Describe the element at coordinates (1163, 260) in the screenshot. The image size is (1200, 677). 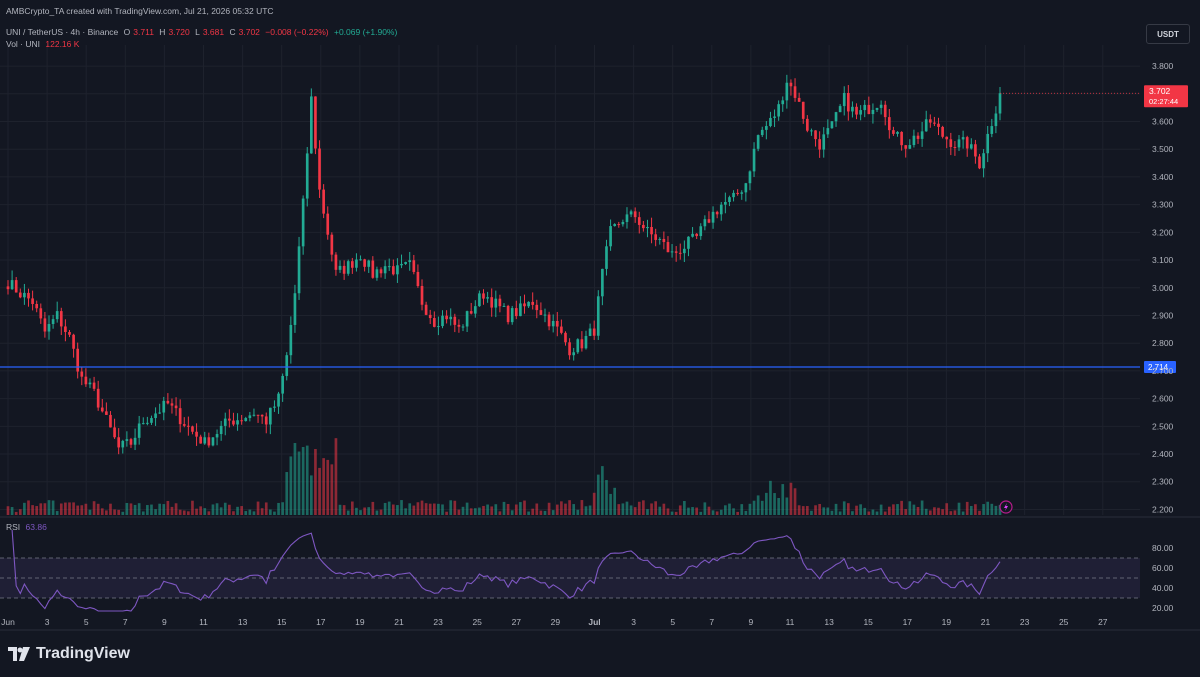
I see `price-tick-label: 3.100` at that location.